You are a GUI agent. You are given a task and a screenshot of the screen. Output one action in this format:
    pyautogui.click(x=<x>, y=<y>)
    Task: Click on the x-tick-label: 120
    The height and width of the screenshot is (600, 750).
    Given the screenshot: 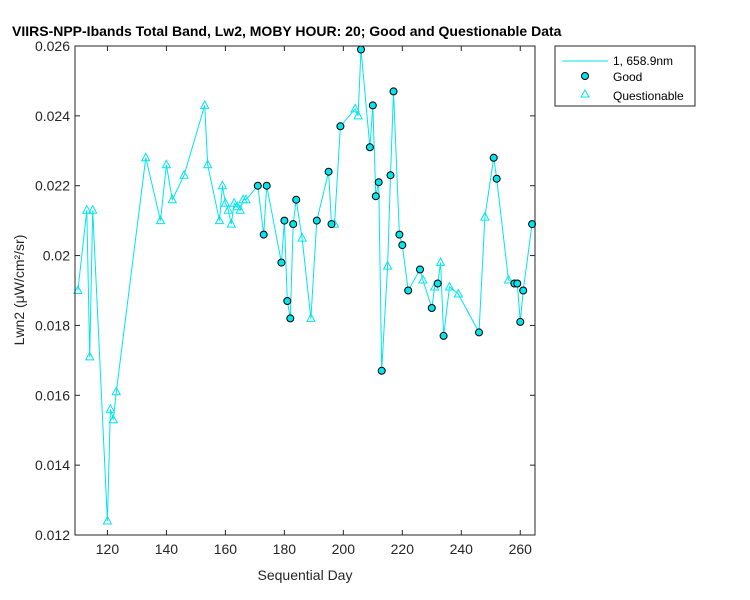 What is the action you would take?
    pyautogui.click(x=108, y=549)
    